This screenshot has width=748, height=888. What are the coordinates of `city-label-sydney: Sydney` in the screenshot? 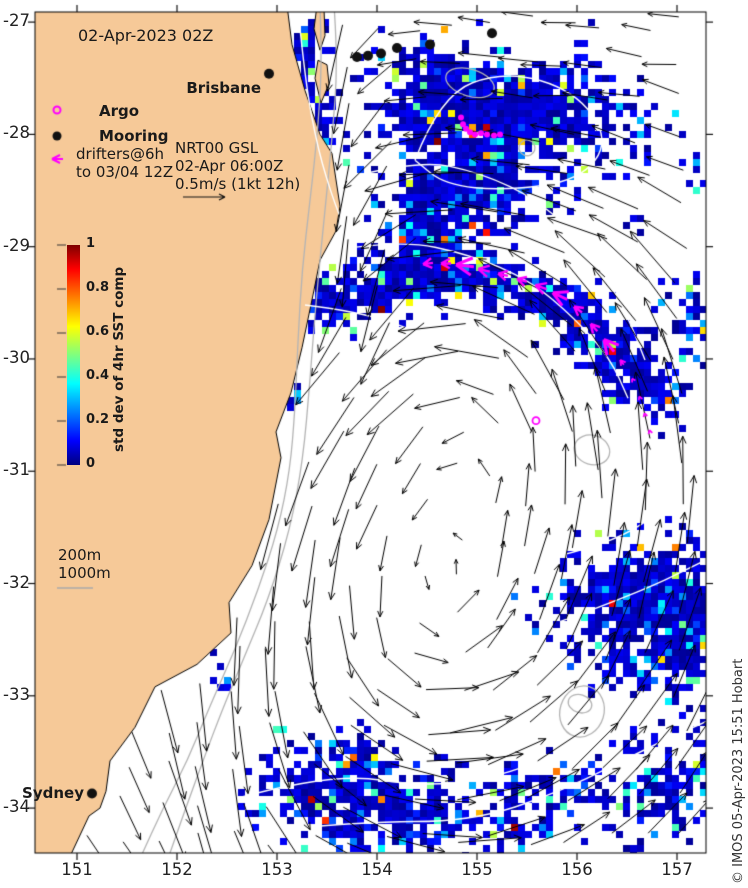 It's located at (53, 793).